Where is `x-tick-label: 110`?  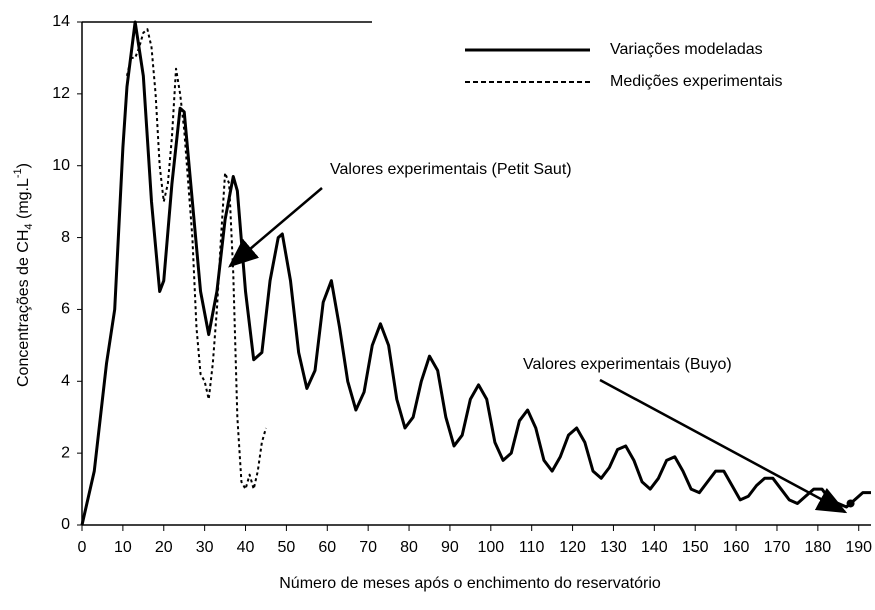 x-tick-label: 110 is located at coordinates (532, 547).